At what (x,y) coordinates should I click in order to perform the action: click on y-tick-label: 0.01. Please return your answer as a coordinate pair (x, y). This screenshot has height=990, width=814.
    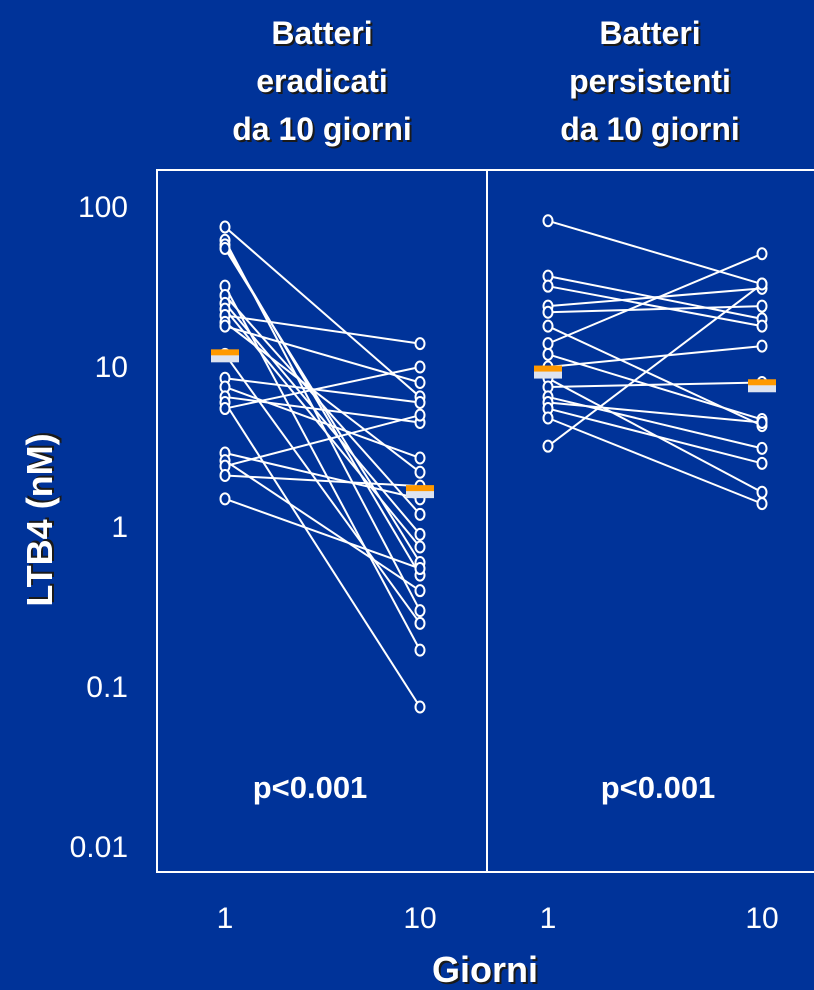
    Looking at the image, I should click on (99, 847).